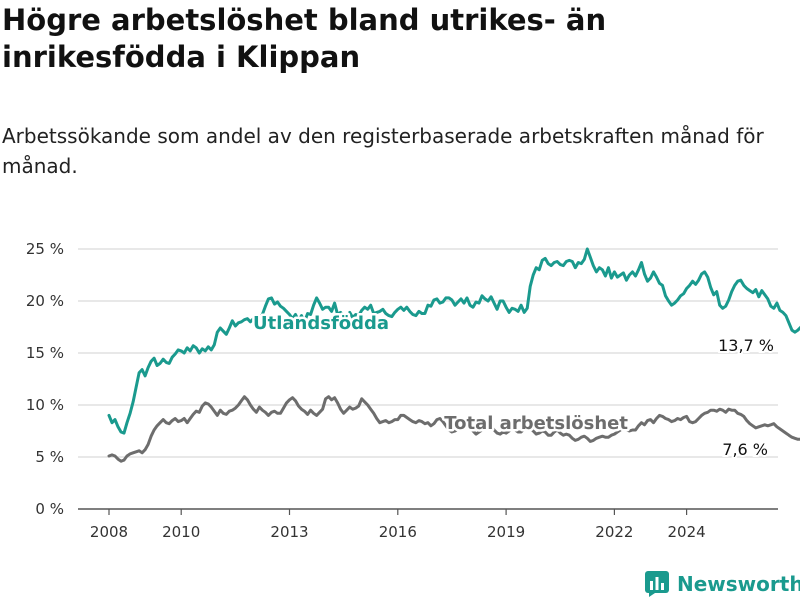  I want to click on y-tick-label: 0 %, so click(49, 509).